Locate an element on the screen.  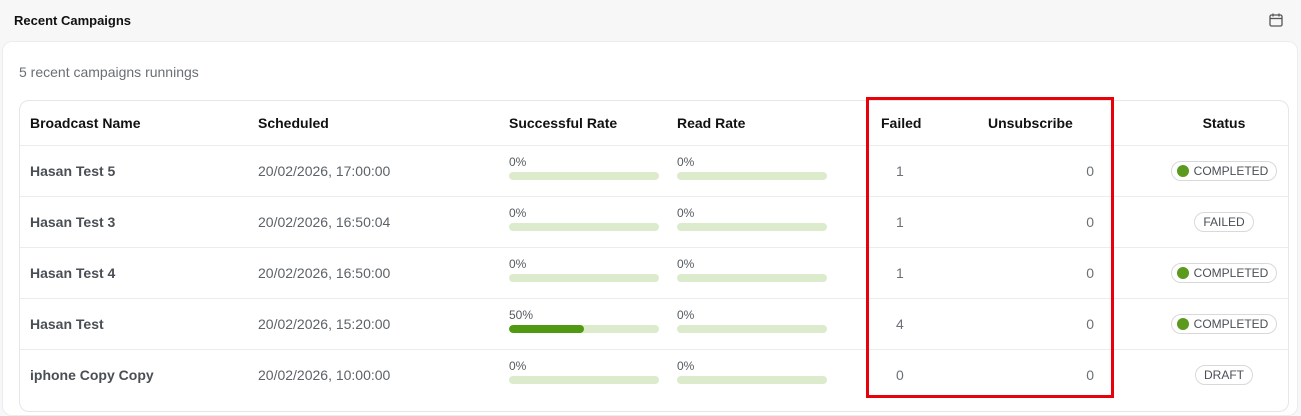
column-header-read-rate: Read Rate is located at coordinates (772, 123).